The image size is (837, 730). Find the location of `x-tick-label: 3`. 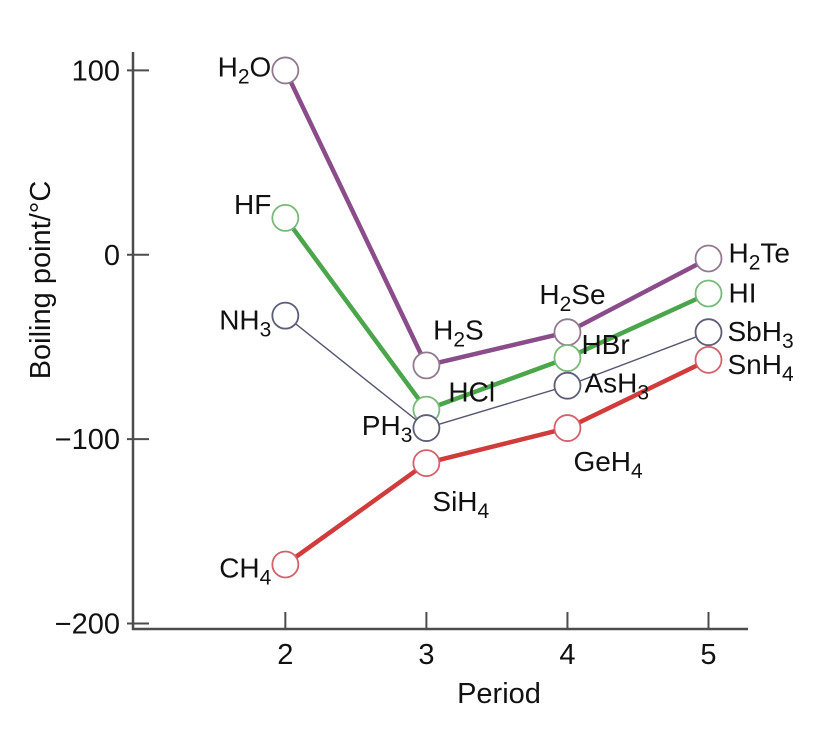

x-tick-label: 3 is located at coordinates (426, 655).